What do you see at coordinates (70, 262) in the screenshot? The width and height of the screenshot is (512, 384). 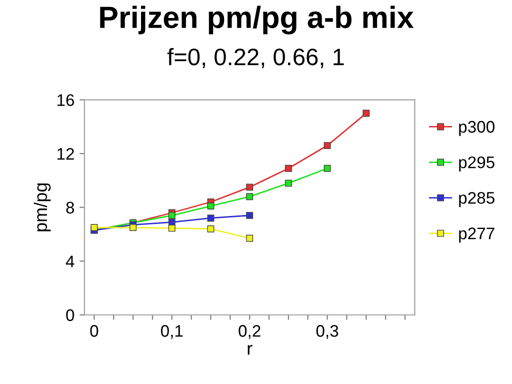 I see `y-tick-label: 4` at bounding box center [70, 262].